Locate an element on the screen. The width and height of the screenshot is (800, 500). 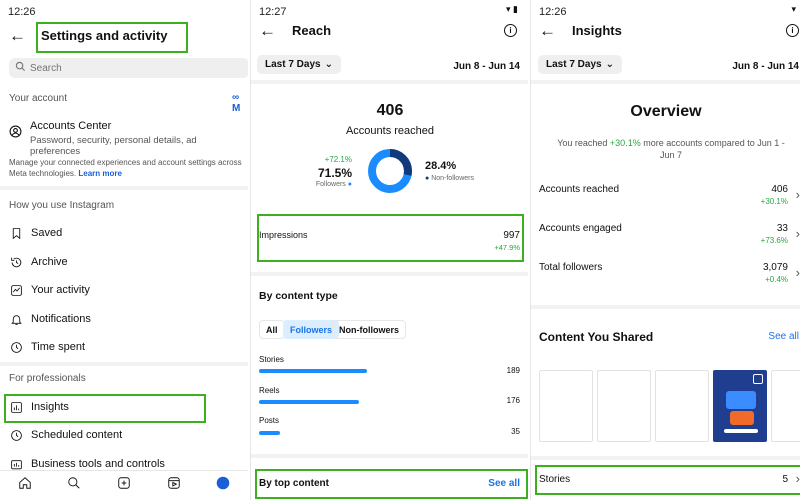
status-time: 12:26 is located at coordinates (22, 12).